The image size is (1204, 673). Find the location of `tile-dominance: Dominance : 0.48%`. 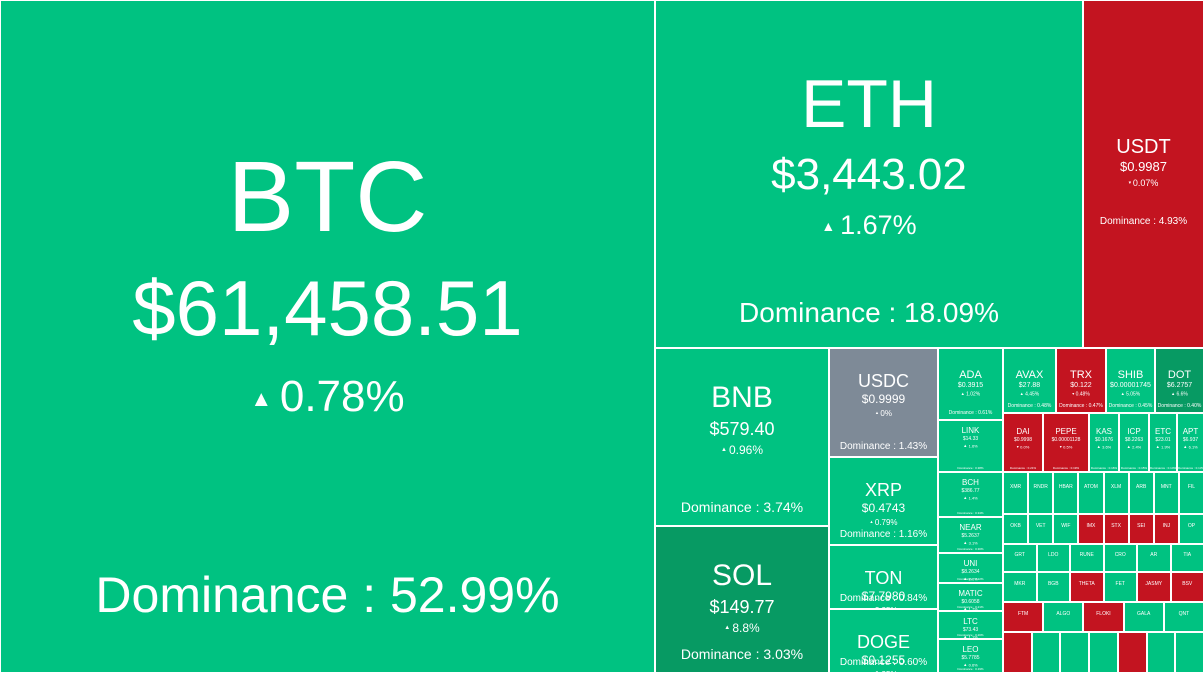

tile-dominance: Dominance : 0.48% is located at coordinates (1029, 406).